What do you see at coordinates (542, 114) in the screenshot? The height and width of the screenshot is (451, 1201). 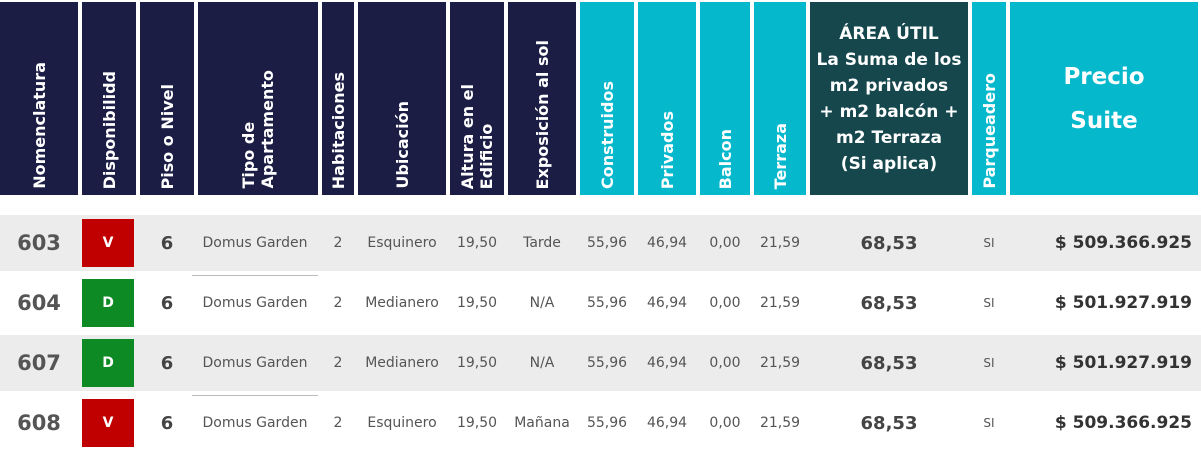 I see `header-label: Exposición al sol` at bounding box center [542, 114].